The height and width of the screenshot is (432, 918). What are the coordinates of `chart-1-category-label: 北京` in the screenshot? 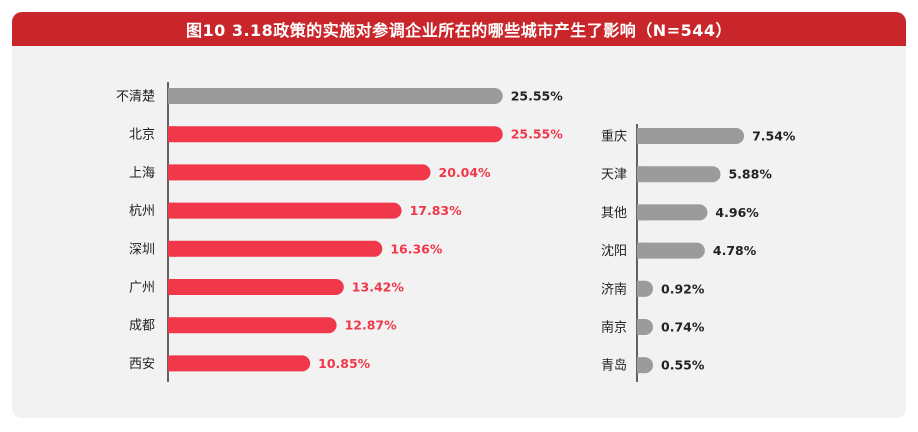 It's located at (142, 135).